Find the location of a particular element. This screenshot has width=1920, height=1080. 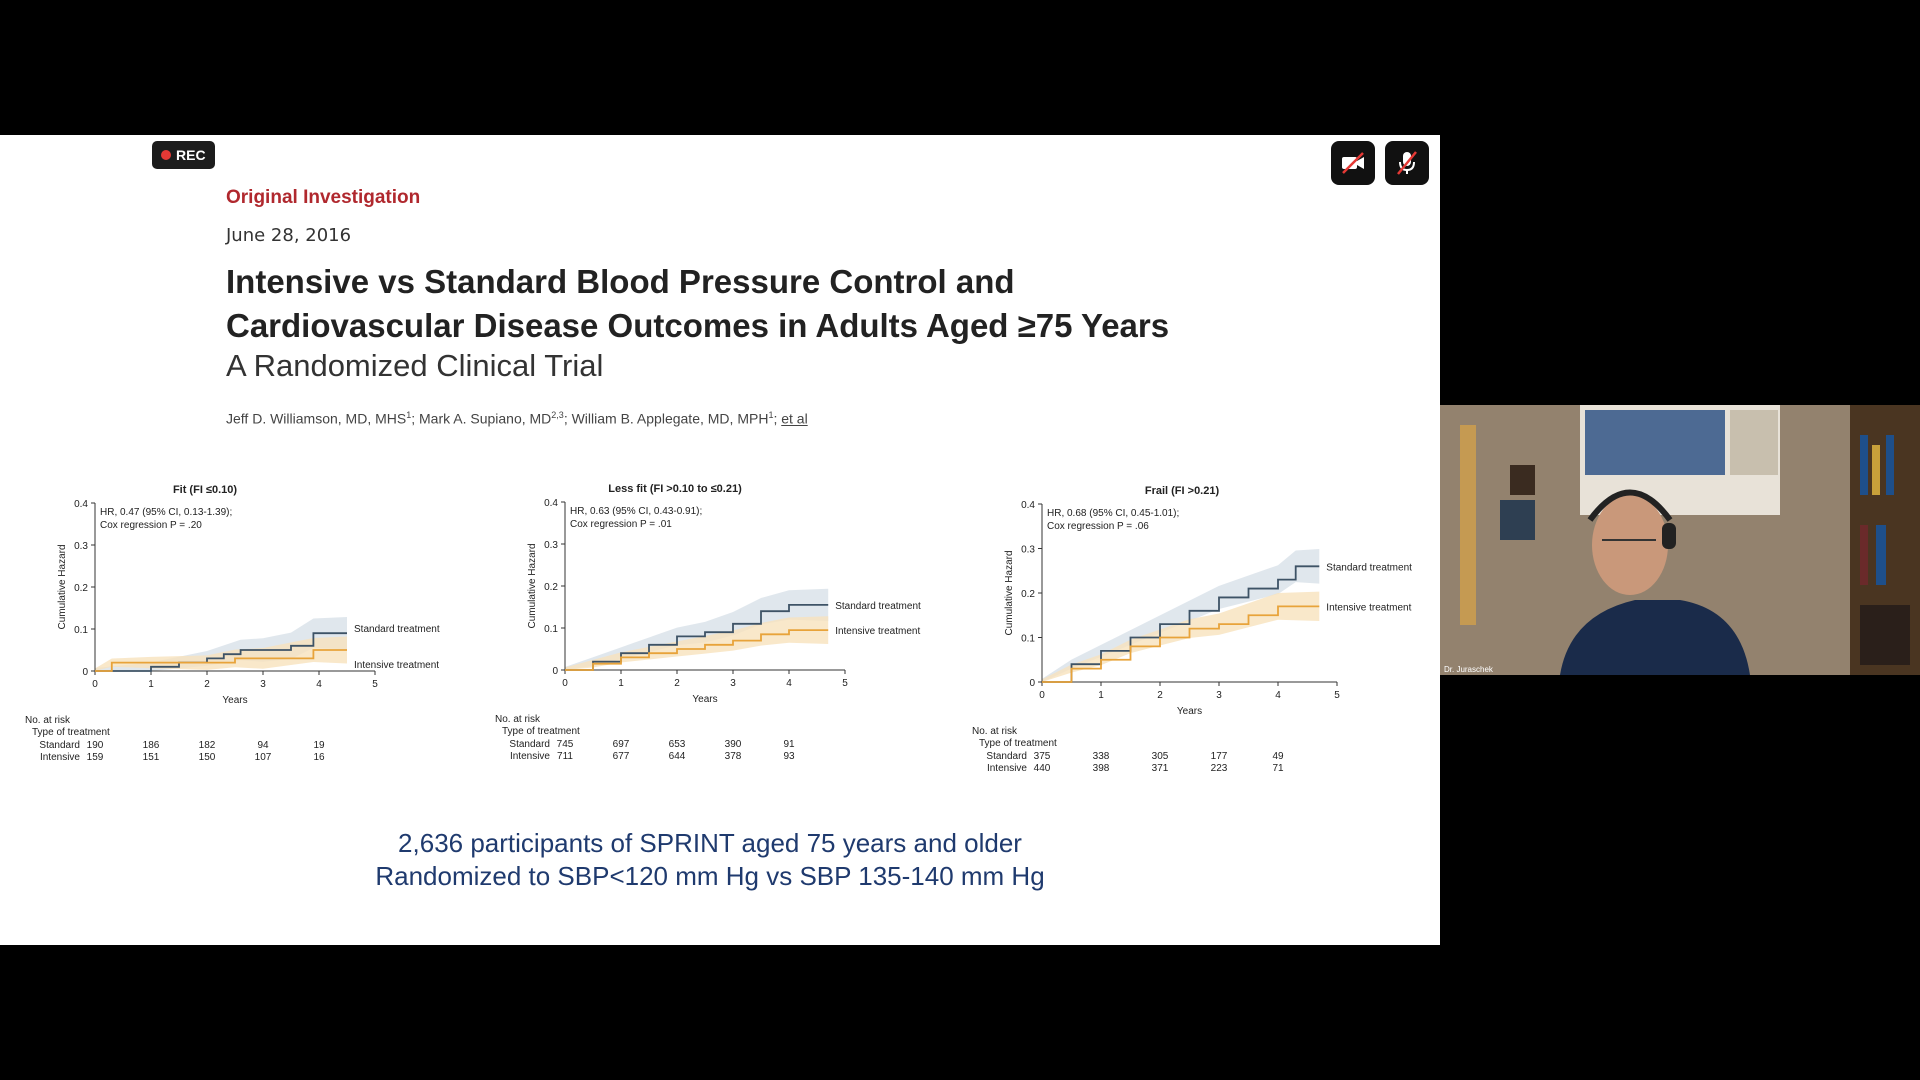

recording-label: REC is located at coordinates (191, 155).